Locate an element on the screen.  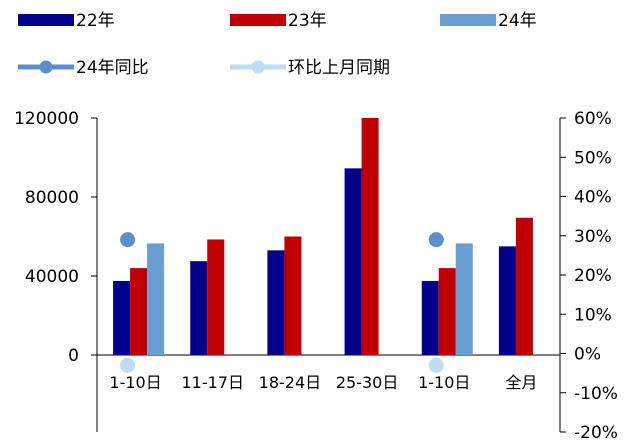
bar-22年-4 is located at coordinates (430, 317).